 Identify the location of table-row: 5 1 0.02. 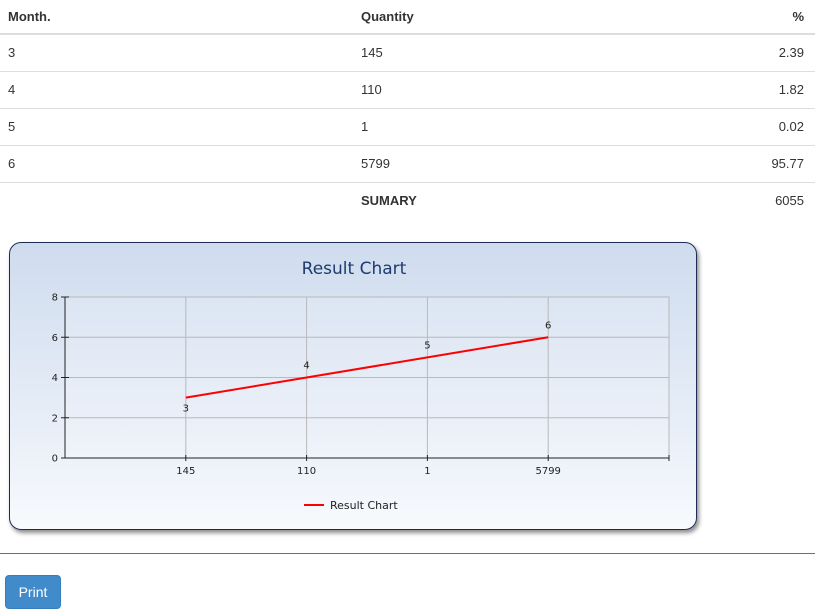
(407, 126).